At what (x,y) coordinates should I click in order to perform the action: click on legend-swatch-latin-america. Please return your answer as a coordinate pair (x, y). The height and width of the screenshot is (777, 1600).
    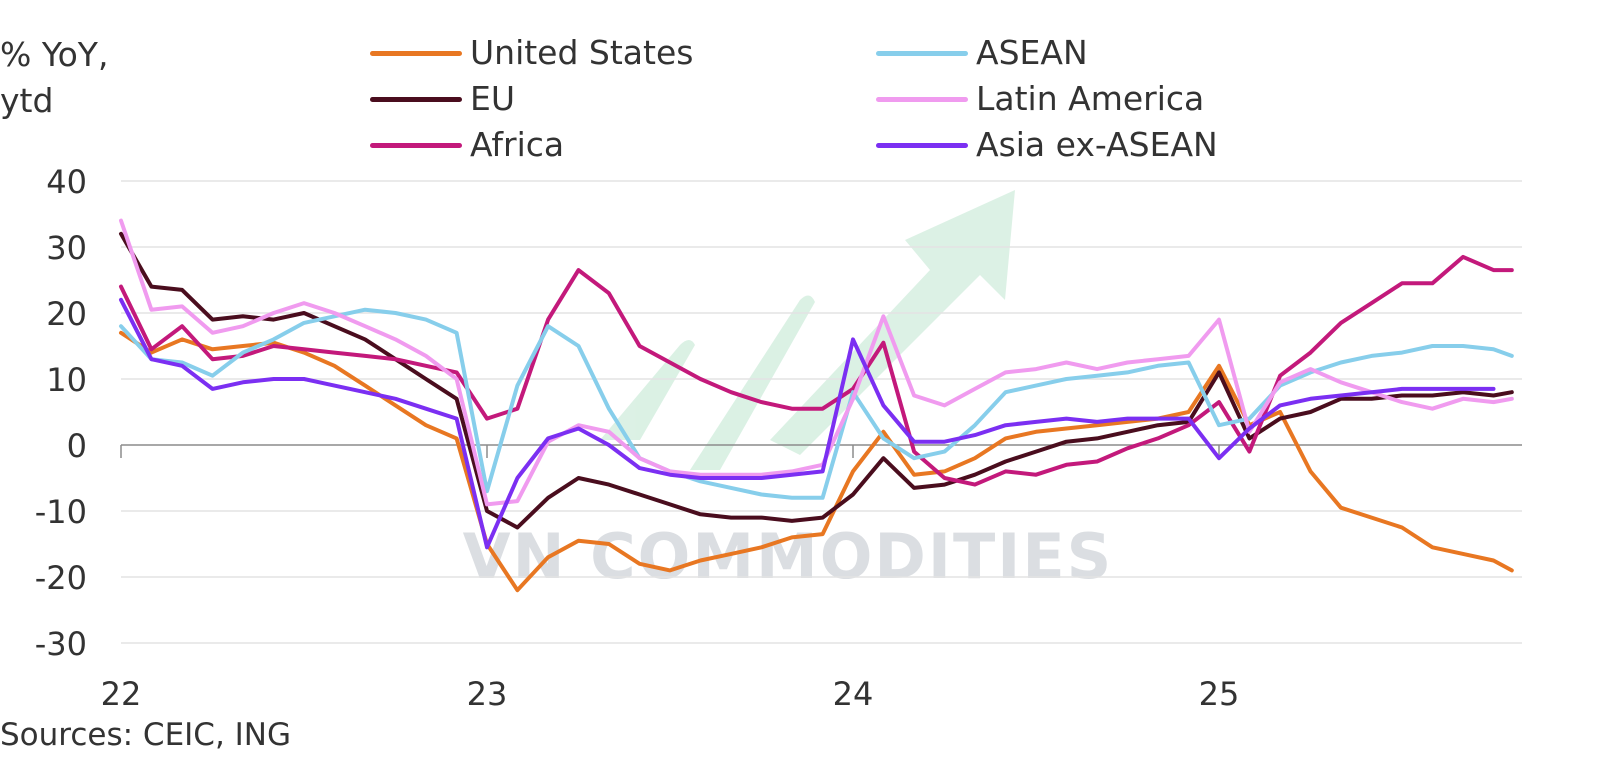
    Looking at the image, I should click on (922, 99).